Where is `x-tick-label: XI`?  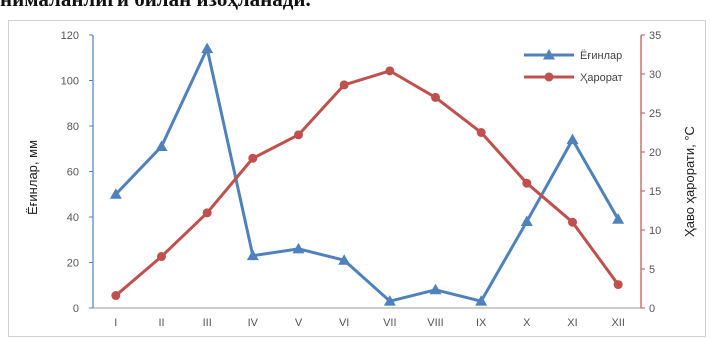 x-tick-label: XI is located at coordinates (572, 323).